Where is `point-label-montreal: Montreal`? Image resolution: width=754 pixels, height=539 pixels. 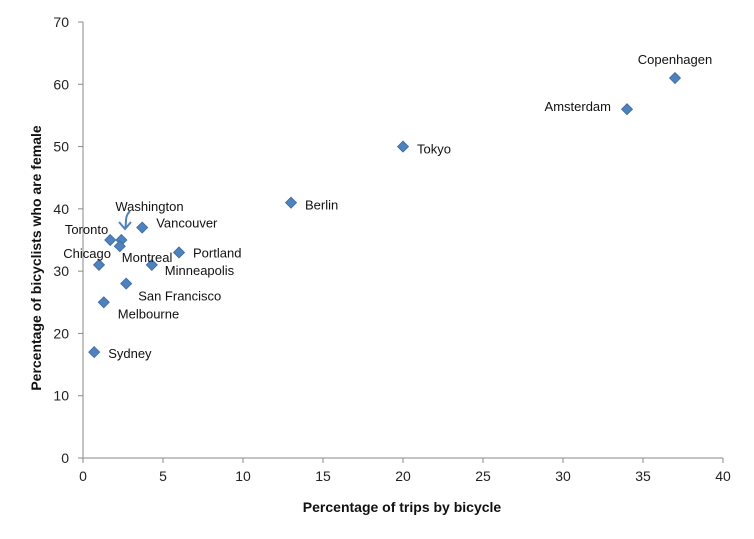
point-label-montreal: Montreal is located at coordinates (147, 257).